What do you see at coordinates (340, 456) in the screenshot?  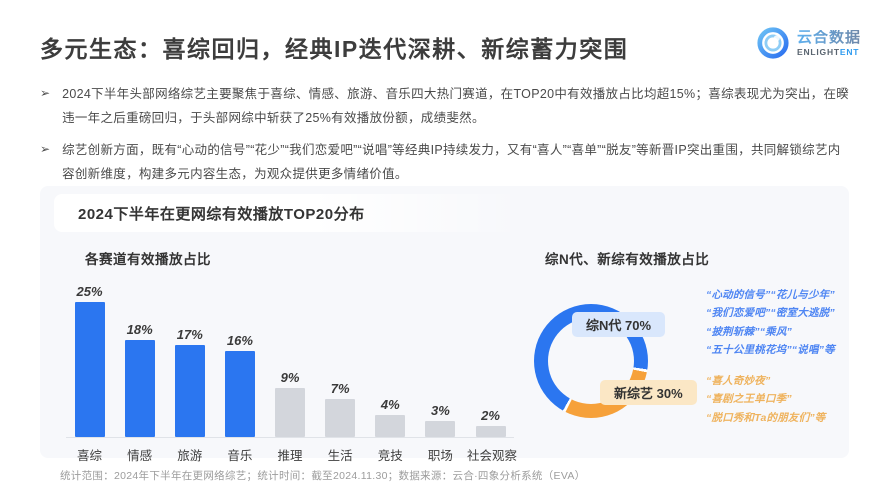 I see `bar-category-label: 生活` at bounding box center [340, 456].